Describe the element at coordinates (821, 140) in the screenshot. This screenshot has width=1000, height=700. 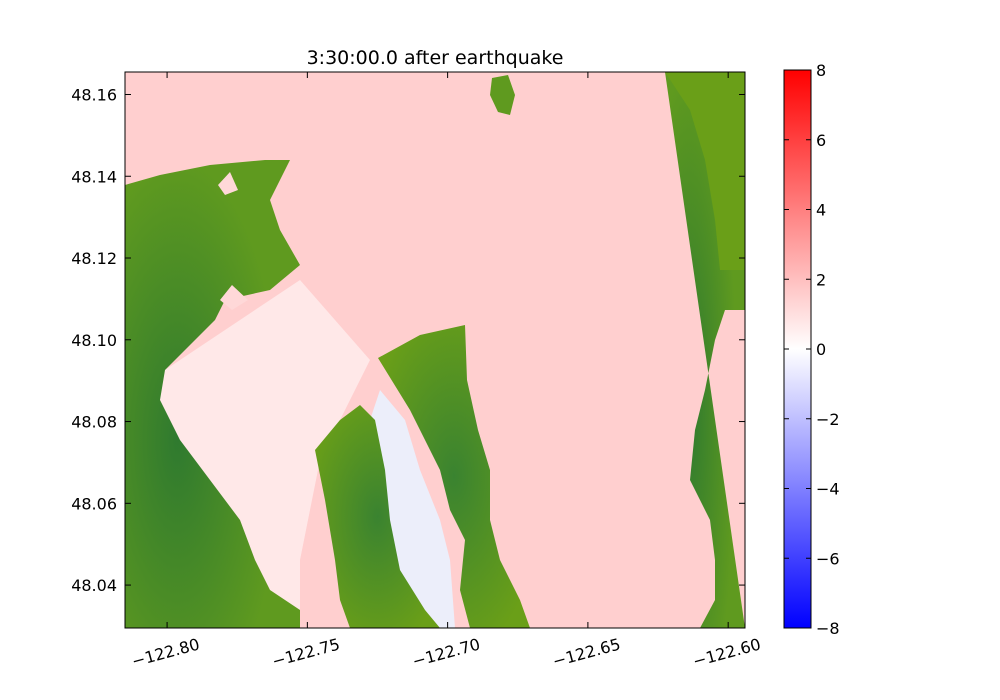
I see `colorbar-tick-label: 6` at that location.